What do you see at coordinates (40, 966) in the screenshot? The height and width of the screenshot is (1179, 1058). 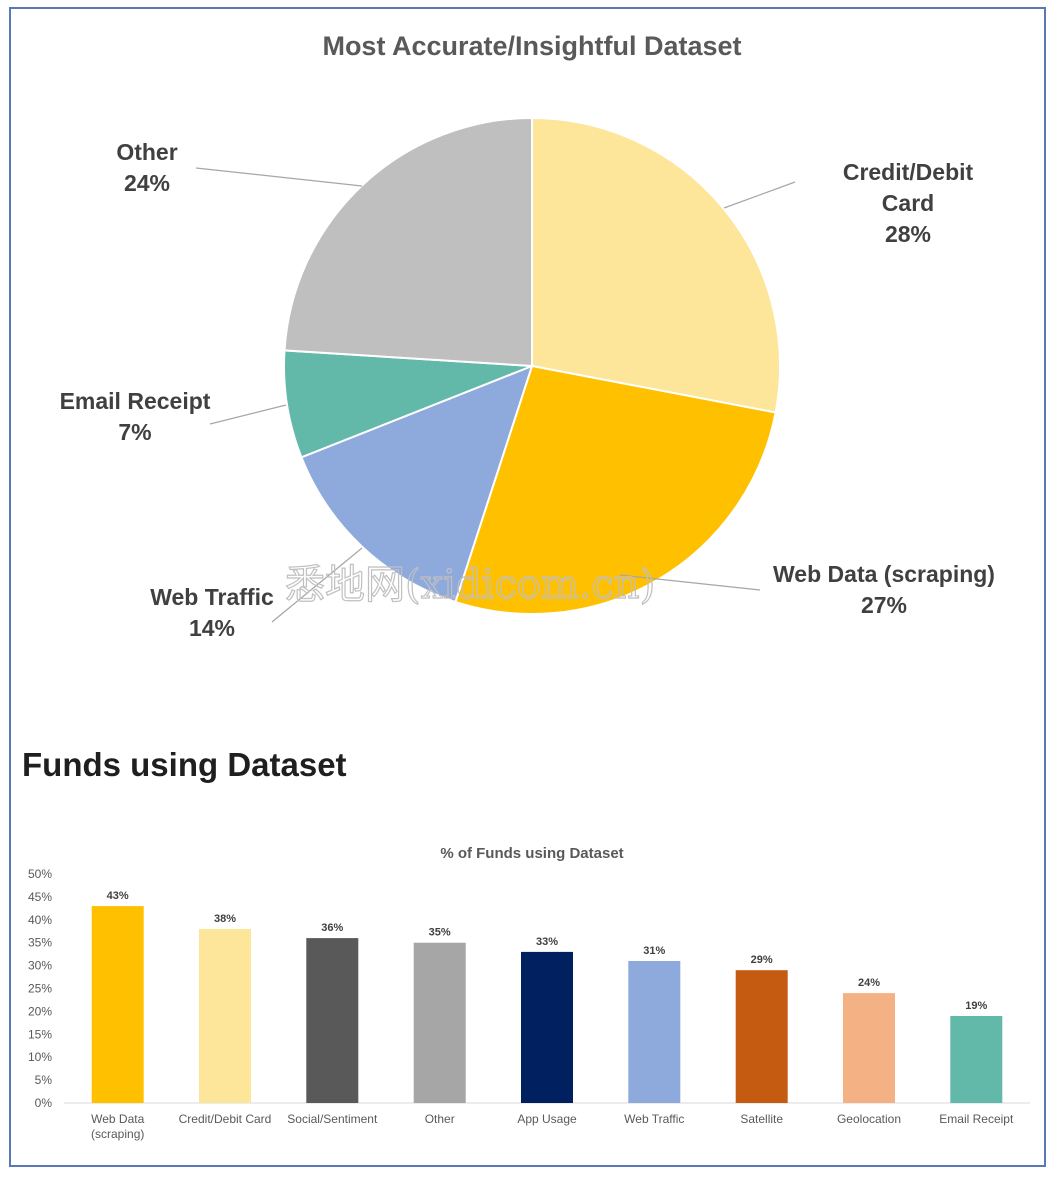 I see `y-tick-label: 30%` at bounding box center [40, 966].